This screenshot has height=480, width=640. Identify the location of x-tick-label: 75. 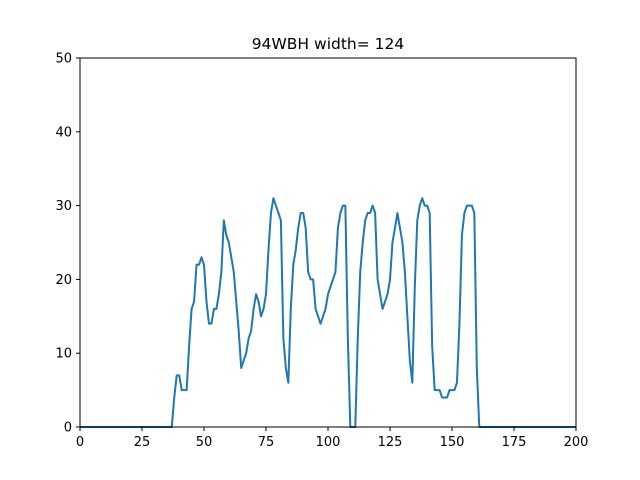
(266, 442).